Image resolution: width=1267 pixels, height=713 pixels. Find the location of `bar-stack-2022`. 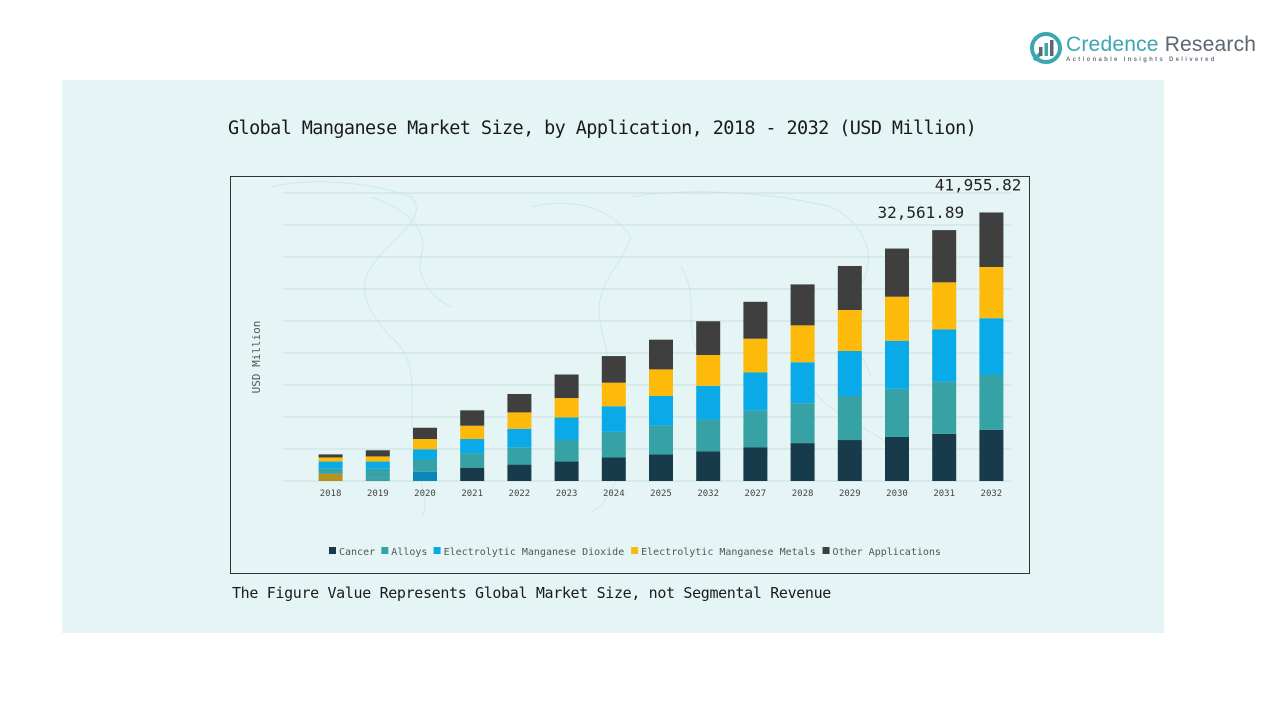

bar-stack-2022 is located at coordinates (519, 437).